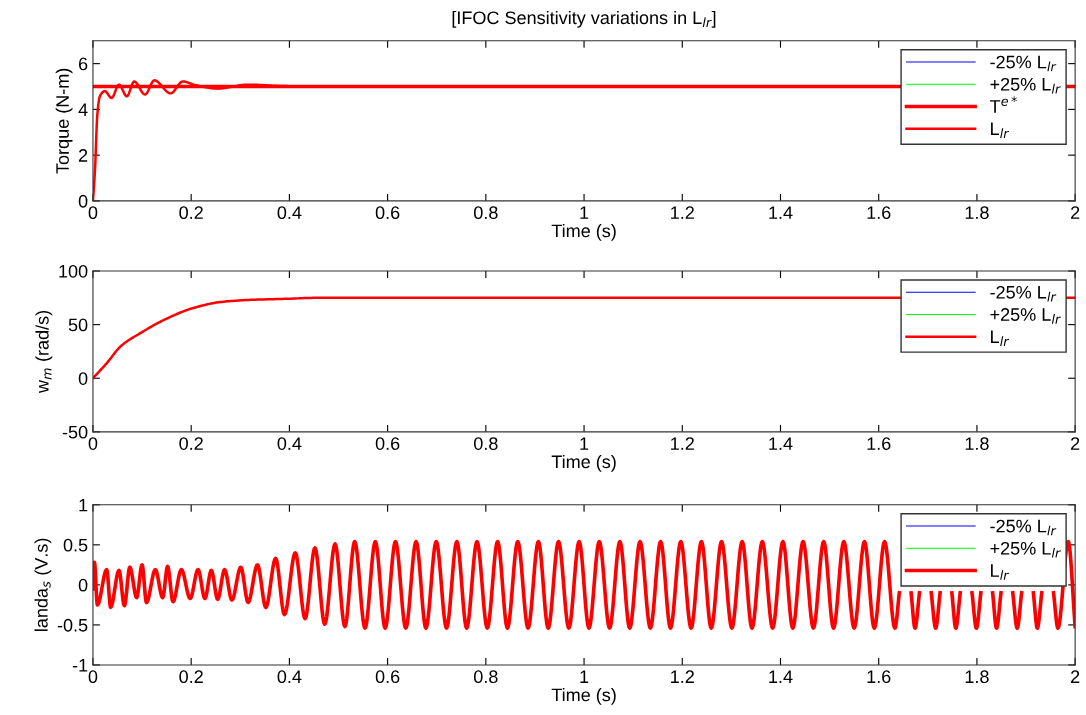 The image size is (1086, 715). Describe the element at coordinates (584, 19) in the screenshot. I see `chart-title: [IFOC Sensitivity variations in L$_{lr}$]` at that location.